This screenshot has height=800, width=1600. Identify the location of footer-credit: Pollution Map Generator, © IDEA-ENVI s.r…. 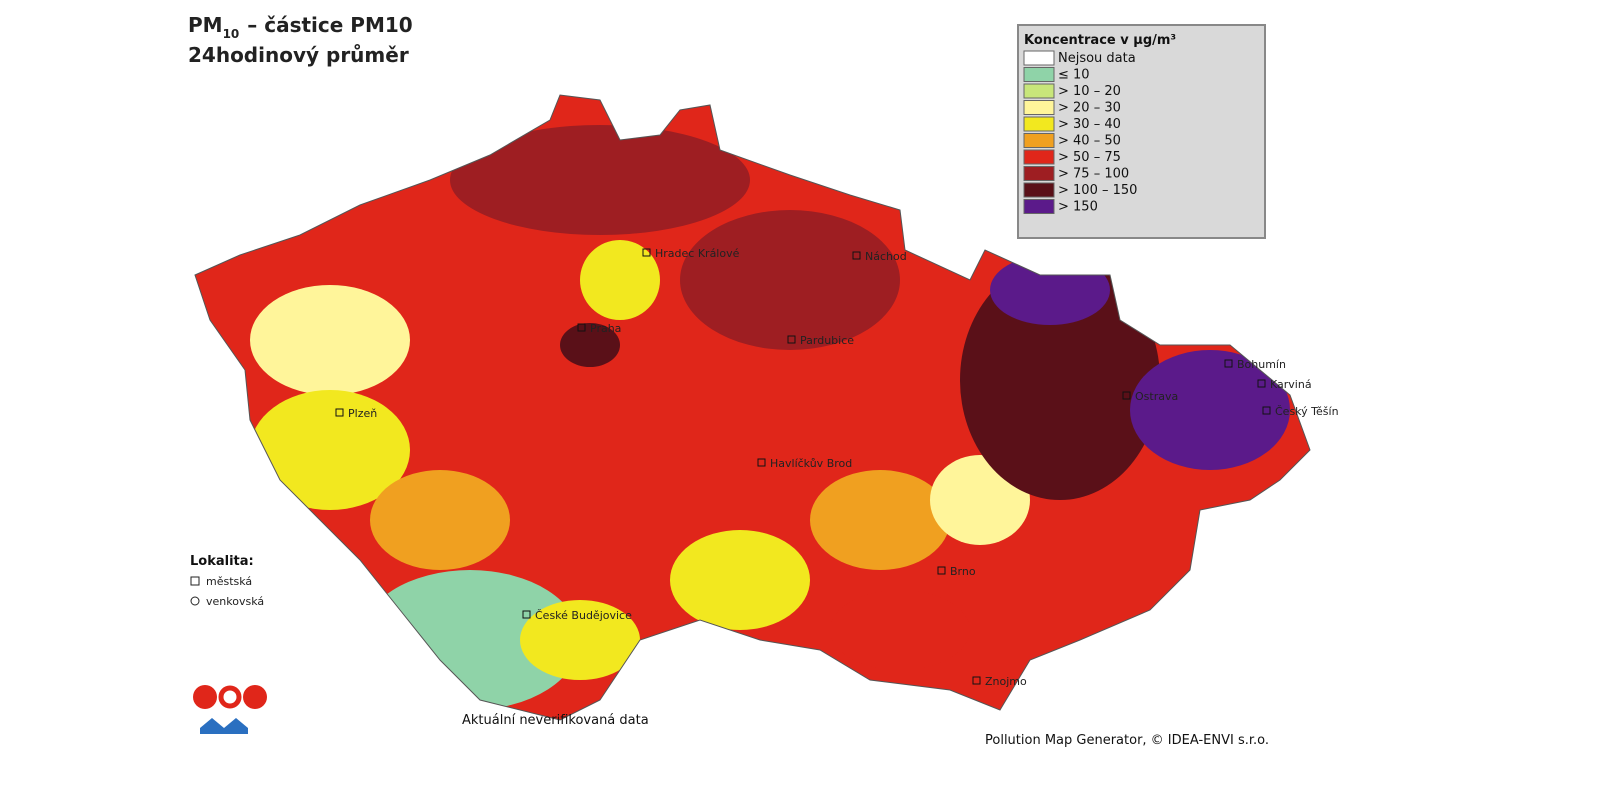
(1127, 740).